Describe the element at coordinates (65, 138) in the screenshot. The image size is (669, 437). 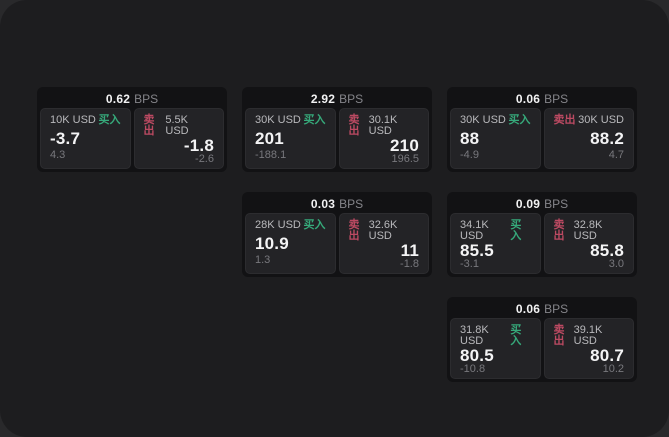
I see `buy-price: -3.7` at that location.